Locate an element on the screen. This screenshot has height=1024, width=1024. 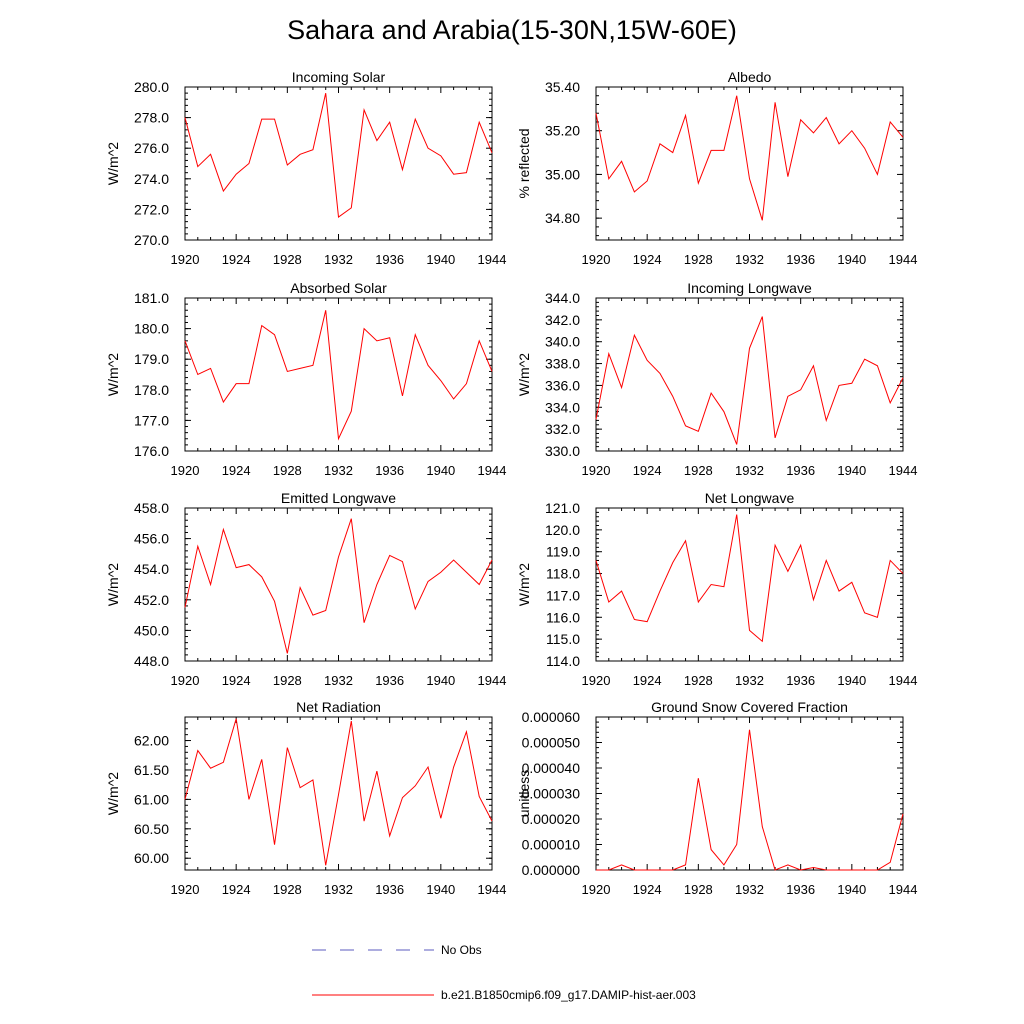
y-tick-label: 458.0 is located at coordinates (151, 508).